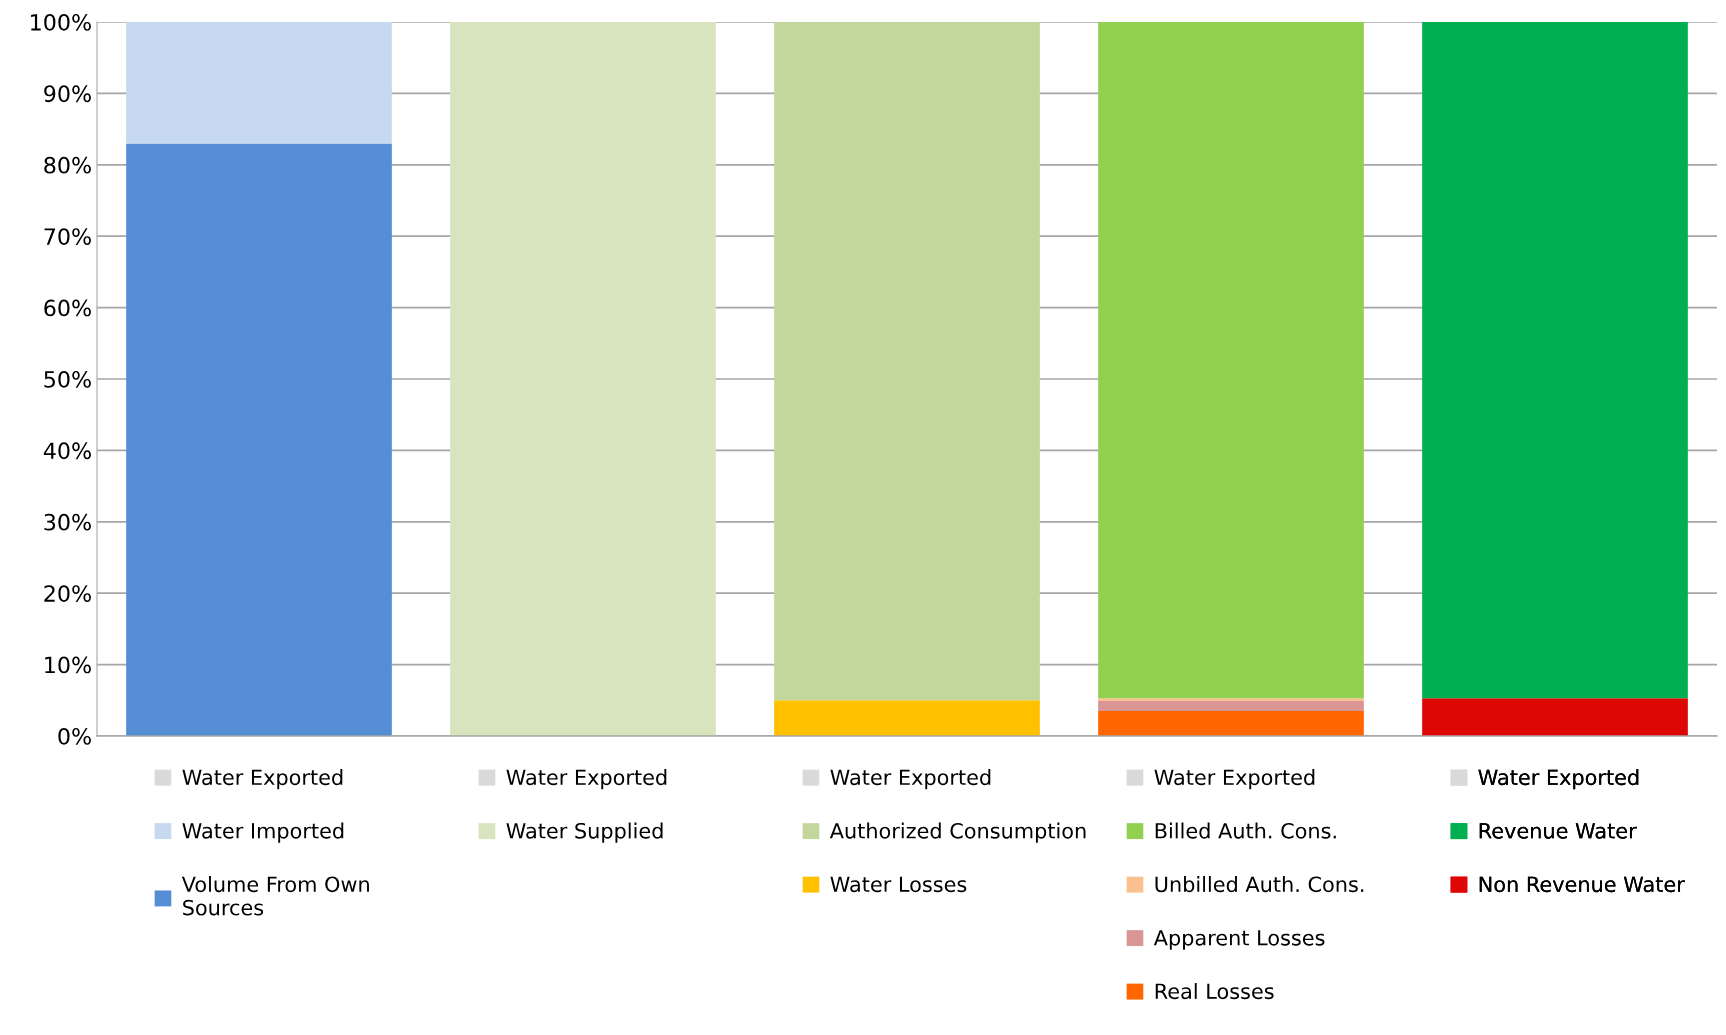 This screenshot has width=1726, height=1035. Describe the element at coordinates (74, 736) in the screenshot. I see `y-tick-label: 0%` at that location.